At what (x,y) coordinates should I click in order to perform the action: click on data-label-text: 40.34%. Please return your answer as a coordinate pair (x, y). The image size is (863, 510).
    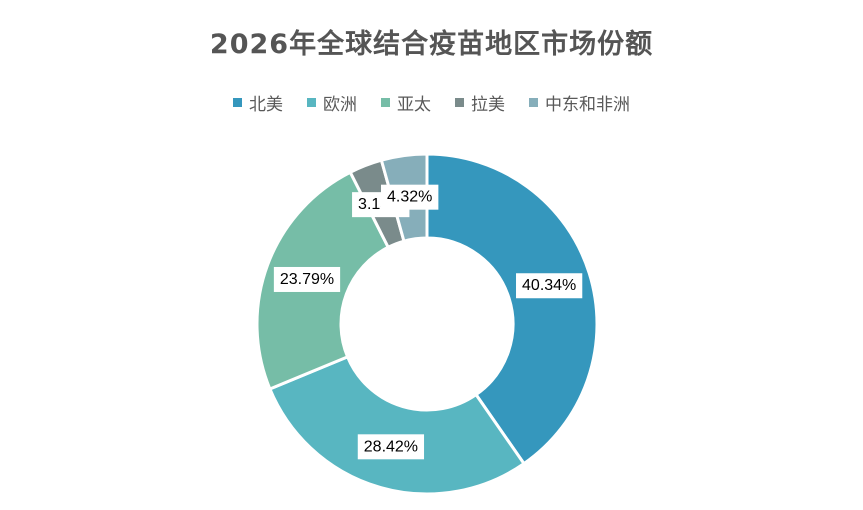
    Looking at the image, I should click on (549, 285).